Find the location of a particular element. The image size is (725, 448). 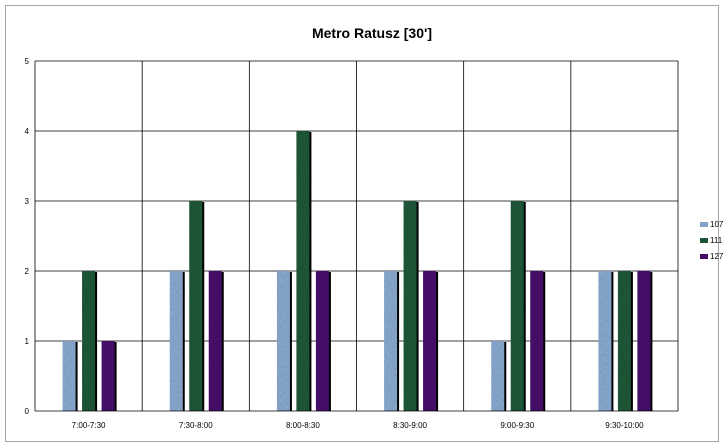

y-tick-label: 0 is located at coordinates (27, 411).